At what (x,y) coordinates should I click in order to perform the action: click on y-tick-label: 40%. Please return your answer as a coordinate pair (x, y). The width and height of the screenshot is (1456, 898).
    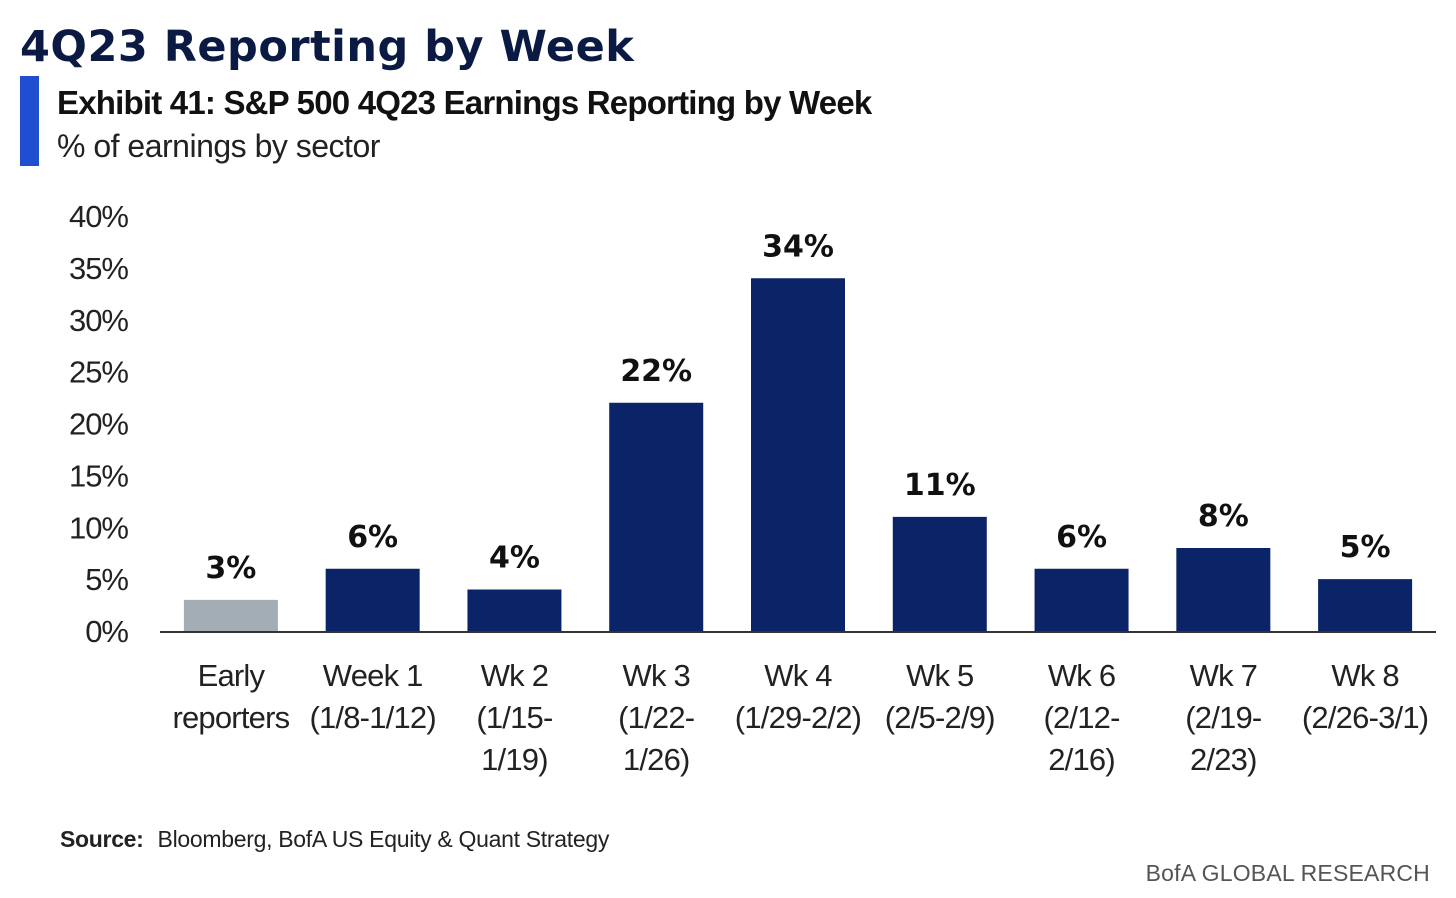
    Looking at the image, I should click on (98, 216).